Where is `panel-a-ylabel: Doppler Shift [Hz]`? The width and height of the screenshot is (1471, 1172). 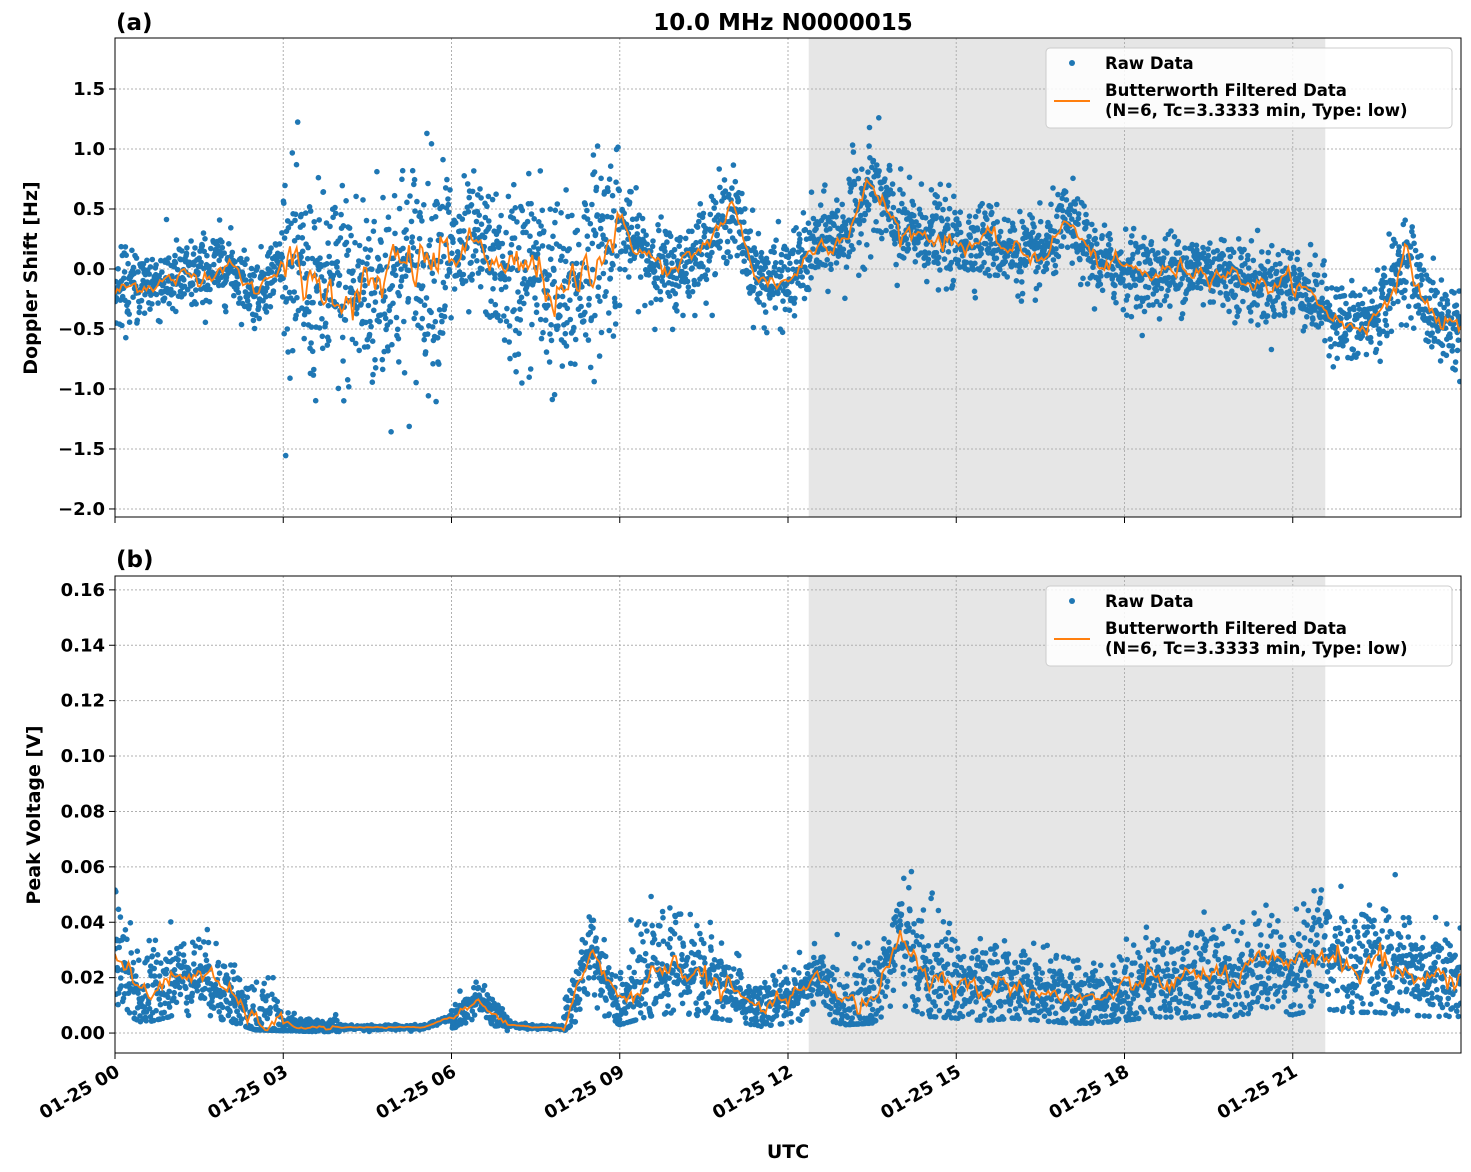
panel-a-ylabel: Doppler Shift [Hz] is located at coordinates (31, 277).